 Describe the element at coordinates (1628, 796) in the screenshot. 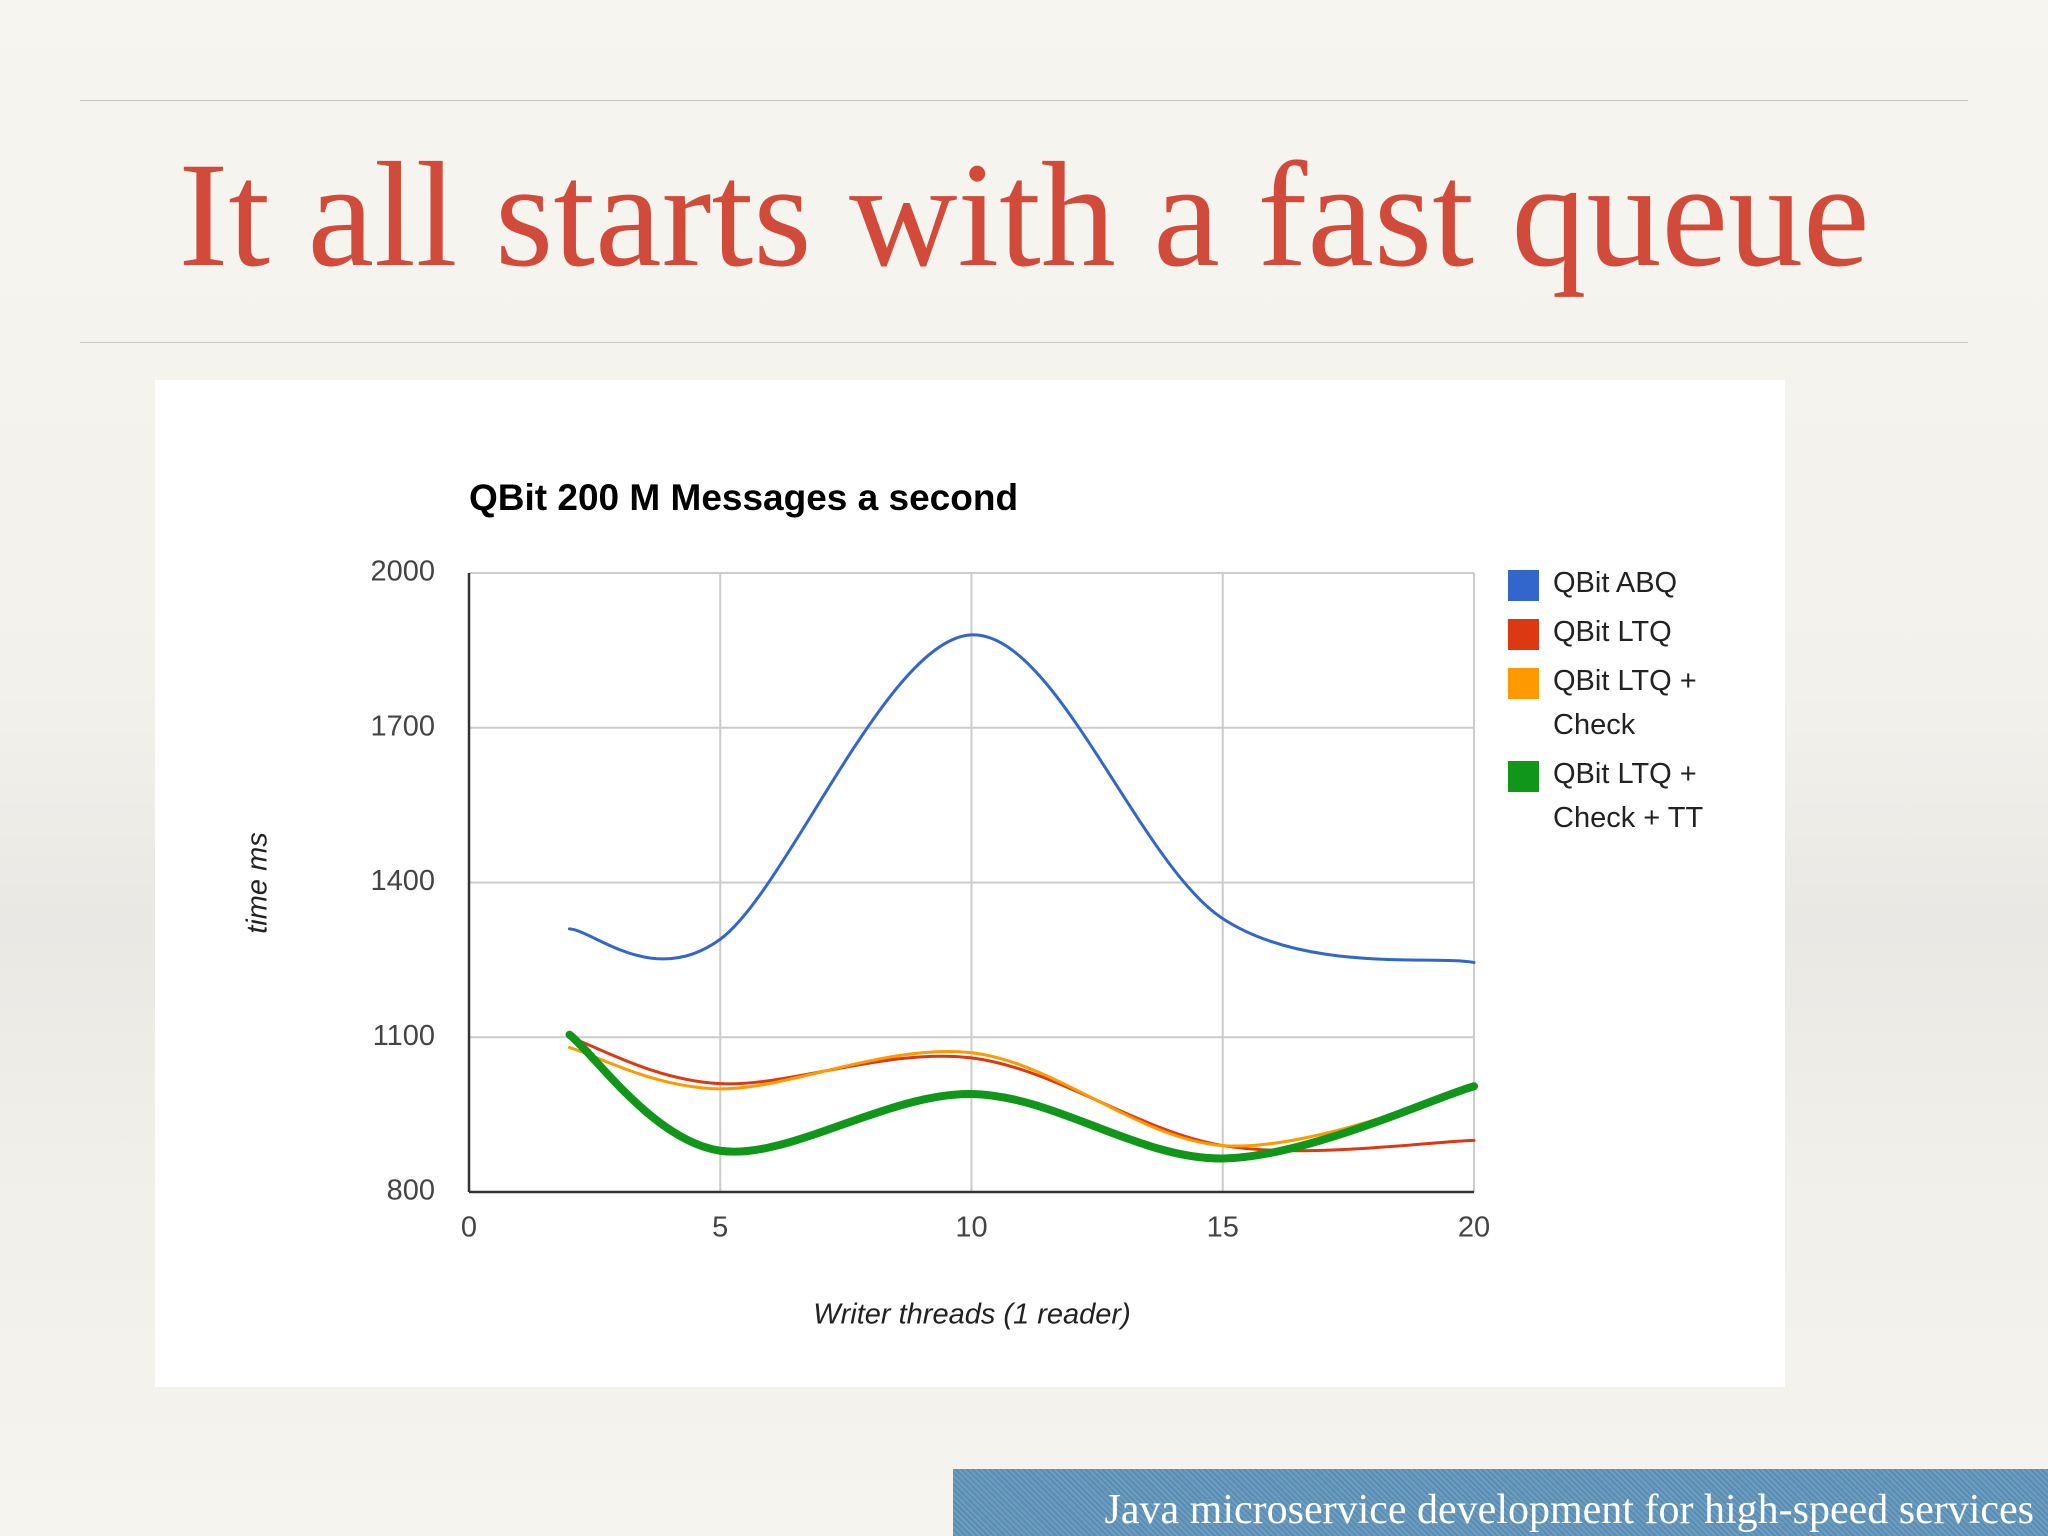

I see `legend-label: QBit LTQ + Check + TT` at that location.